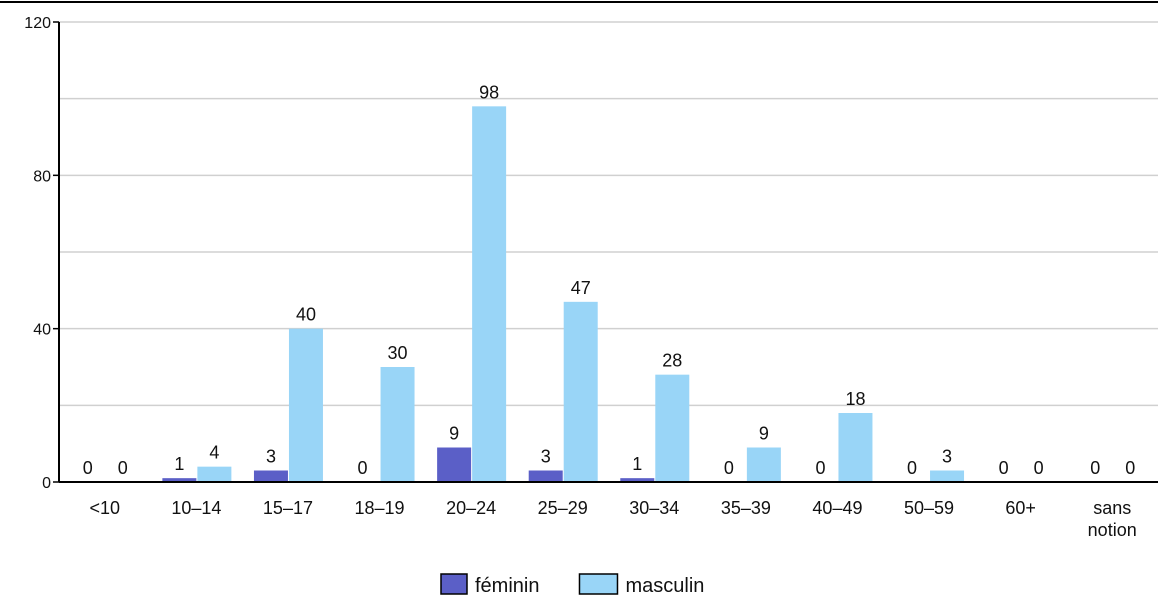  I want to click on x-tick-label: 15–17, so click(288, 508).